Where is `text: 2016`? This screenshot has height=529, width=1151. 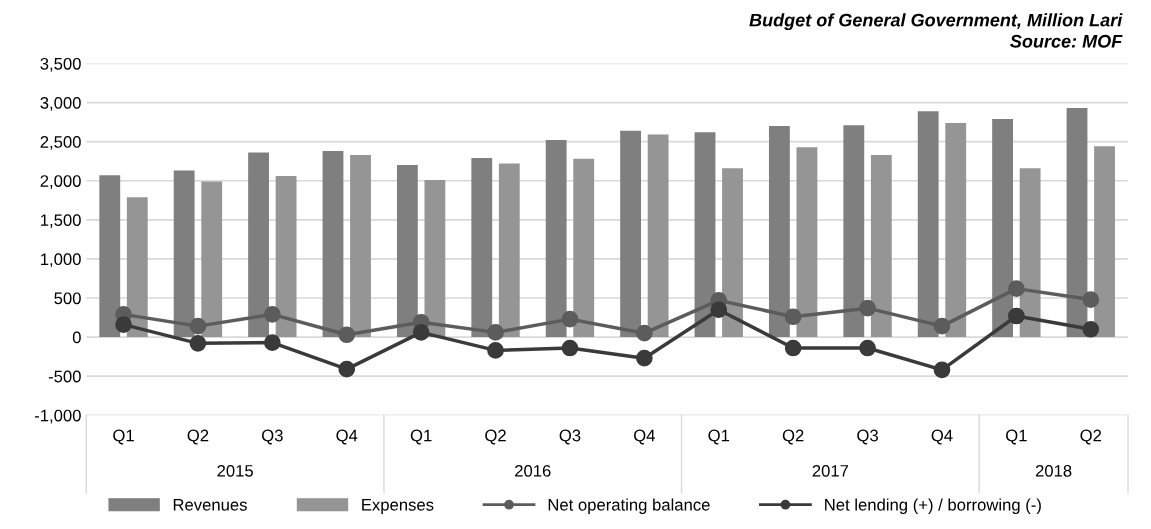
text: 2016 is located at coordinates (533, 470).